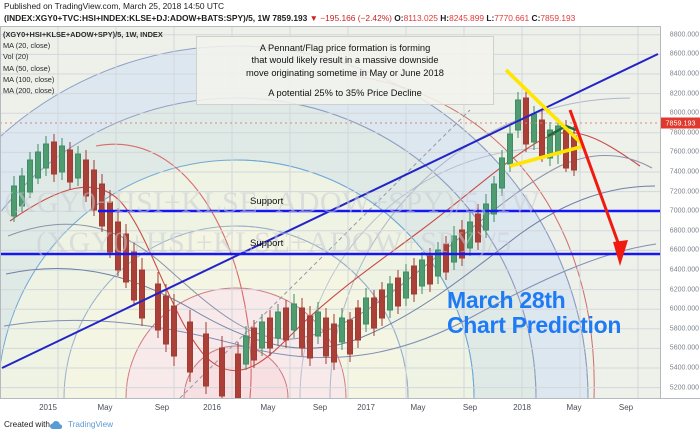 This screenshot has height=437, width=700. Describe the element at coordinates (366, 407) in the screenshot. I see `x-tick-label: 2017` at that location.